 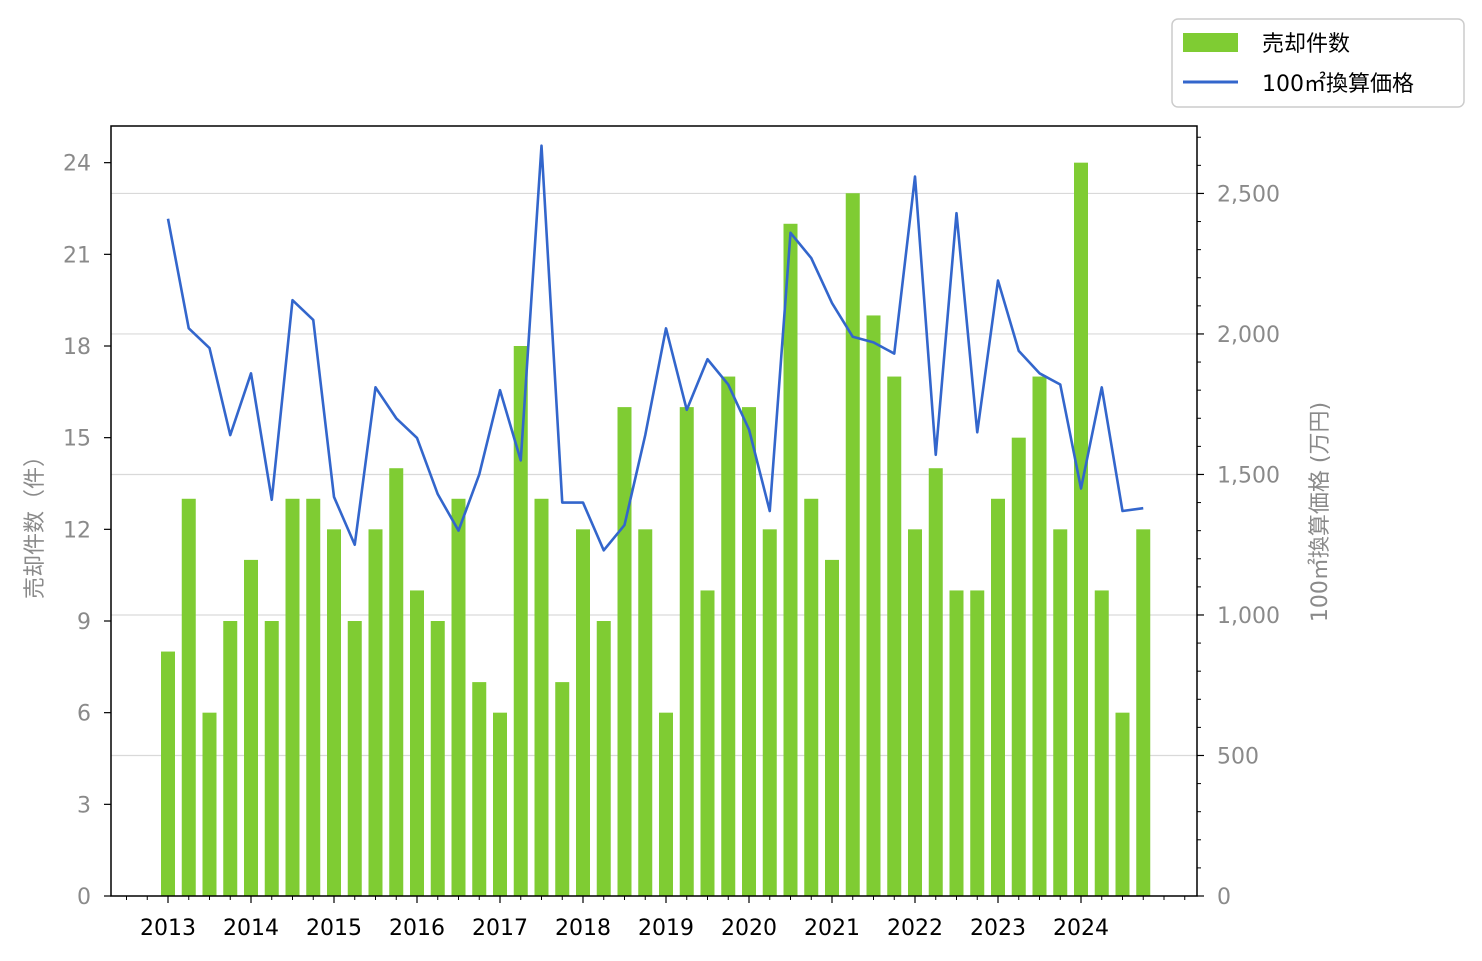 What do you see at coordinates (84, 805) in the screenshot?
I see `y-tick-label: 3` at bounding box center [84, 805].